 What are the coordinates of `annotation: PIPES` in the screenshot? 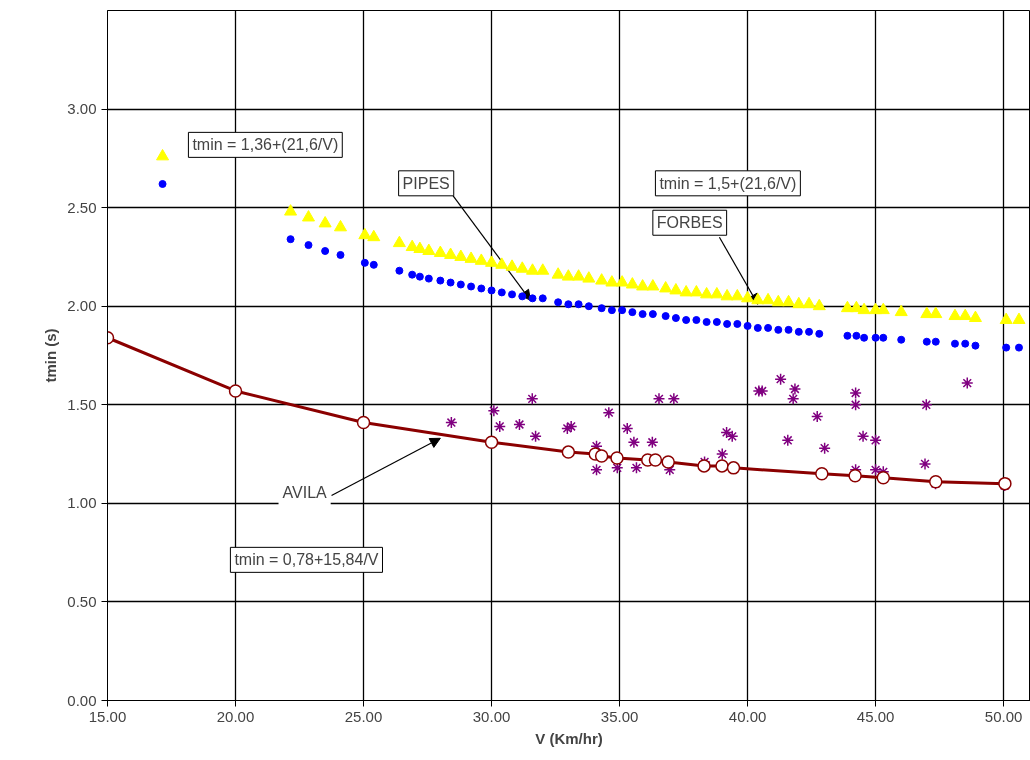 It's located at (426, 183).